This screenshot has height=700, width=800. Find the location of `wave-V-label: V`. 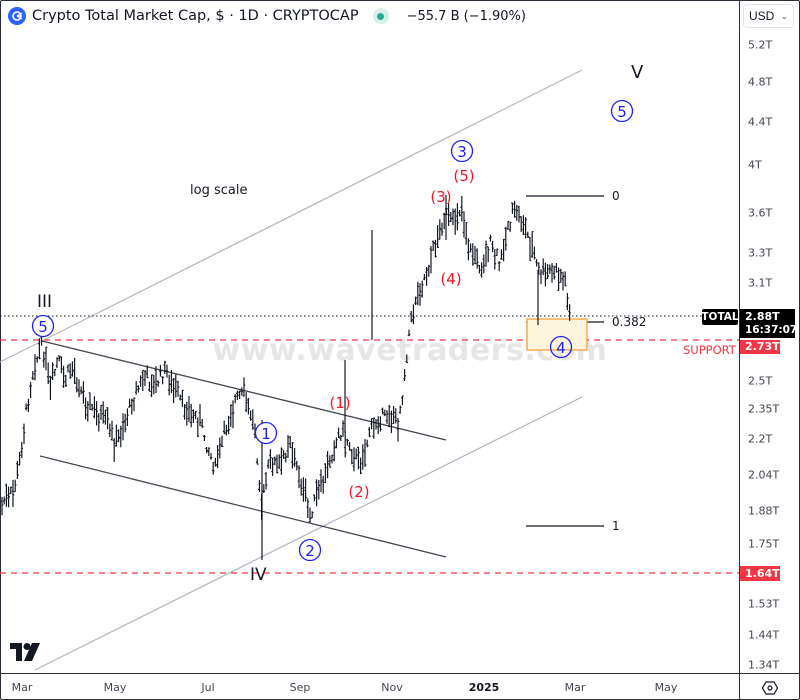

wave-V-label: V is located at coordinates (637, 72).